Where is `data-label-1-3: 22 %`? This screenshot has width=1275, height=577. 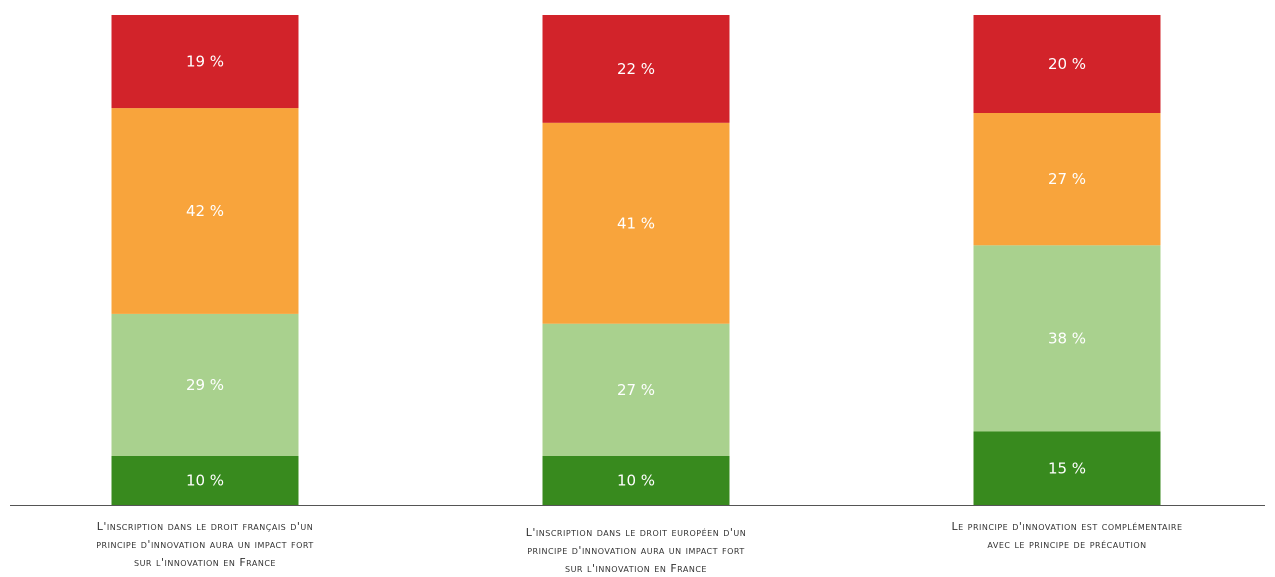 data-label-1-3: 22 % is located at coordinates (636, 69).